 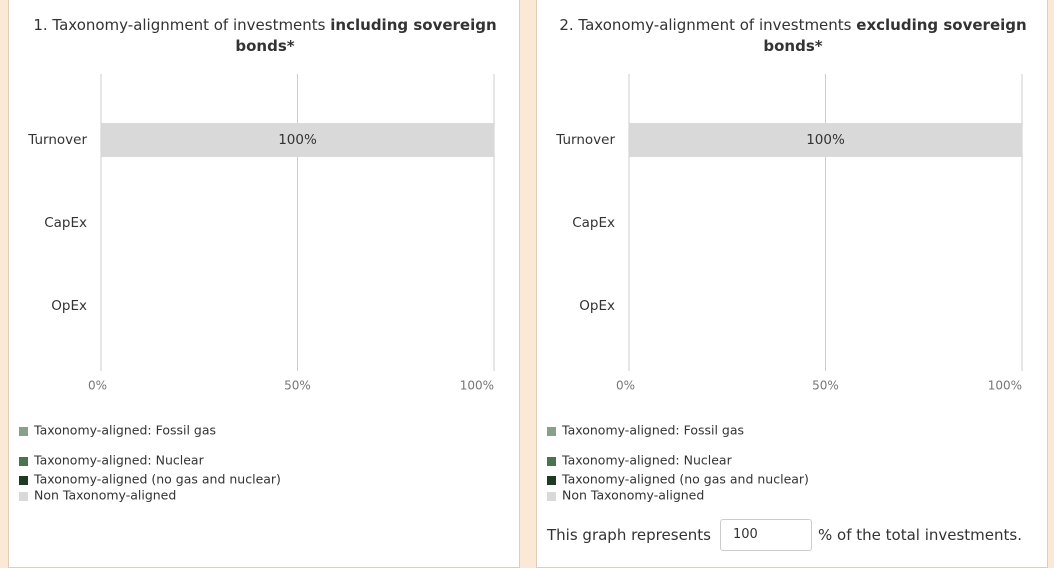 What do you see at coordinates (366, 35) in the screenshot?
I see `title-emphasis: including sovereign bonds*` at bounding box center [366, 35].